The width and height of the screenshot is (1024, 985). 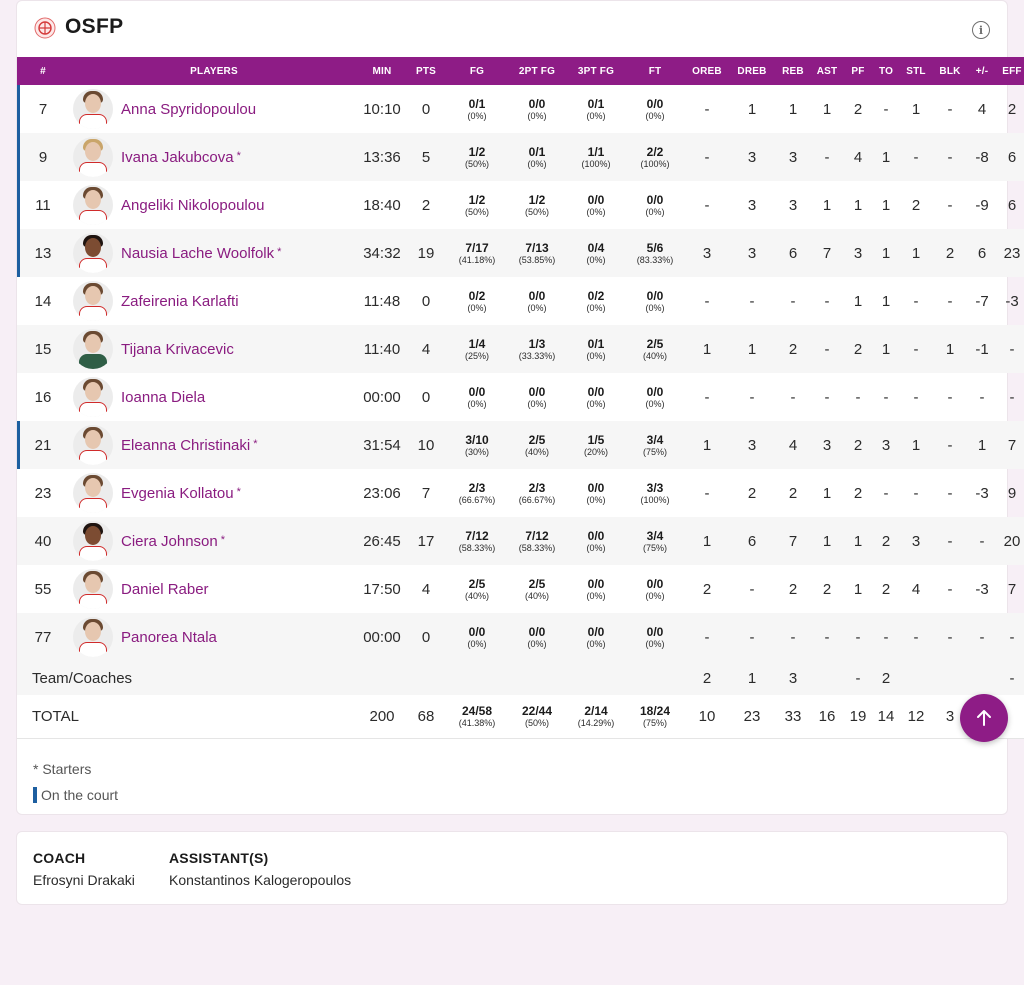 What do you see at coordinates (655, 487) in the screenshot?
I see `shots-made: 3/3` at bounding box center [655, 487].